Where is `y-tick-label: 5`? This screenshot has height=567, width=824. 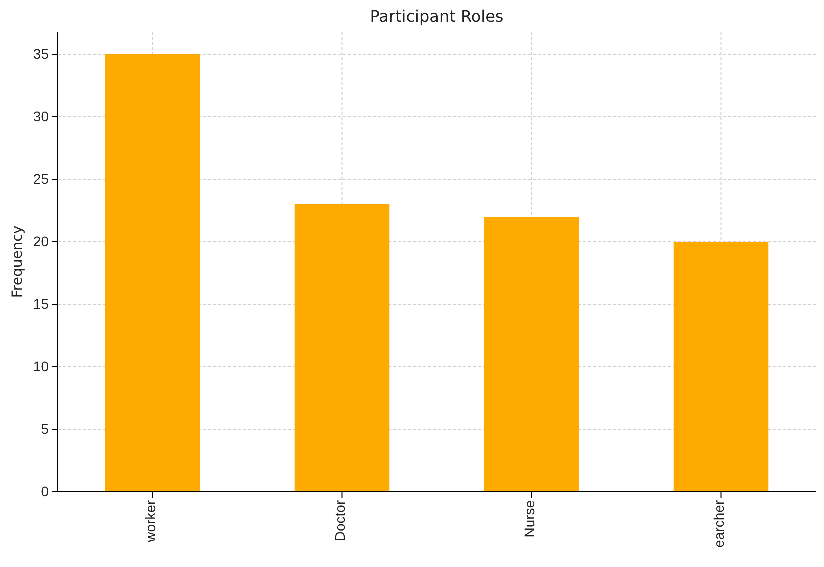 y-tick-label: 5 is located at coordinates (45, 428).